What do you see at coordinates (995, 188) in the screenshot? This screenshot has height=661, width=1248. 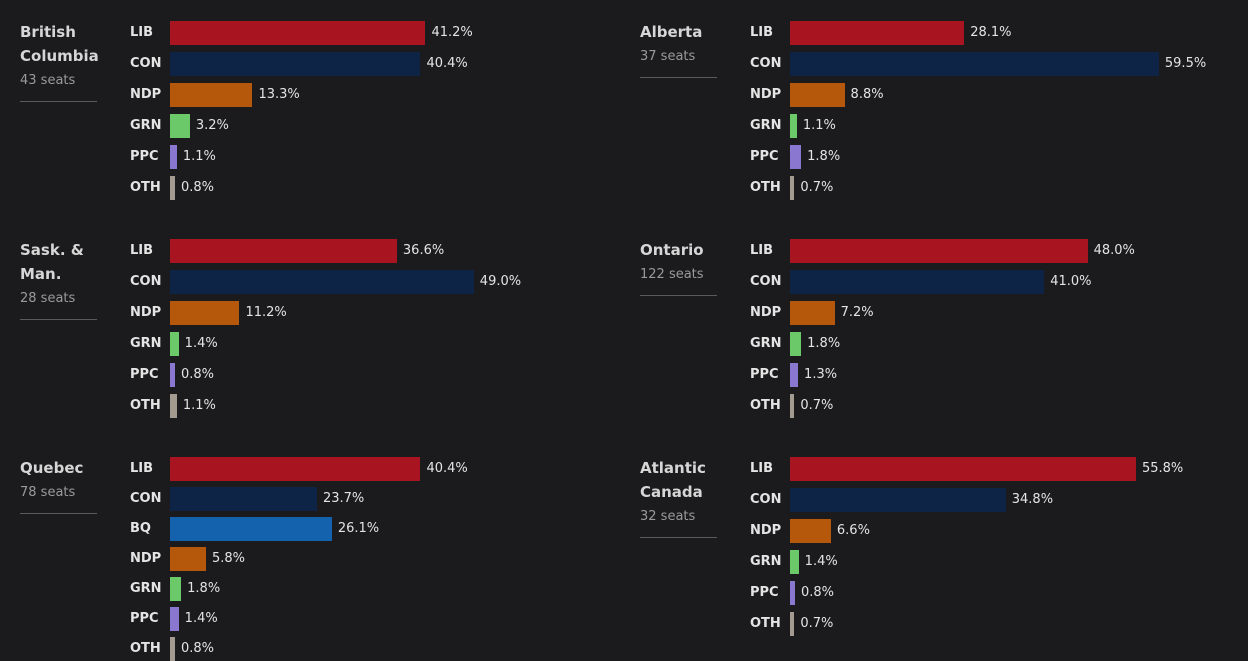 I see `party-row-oth: OTH 0.7%` at bounding box center [995, 188].